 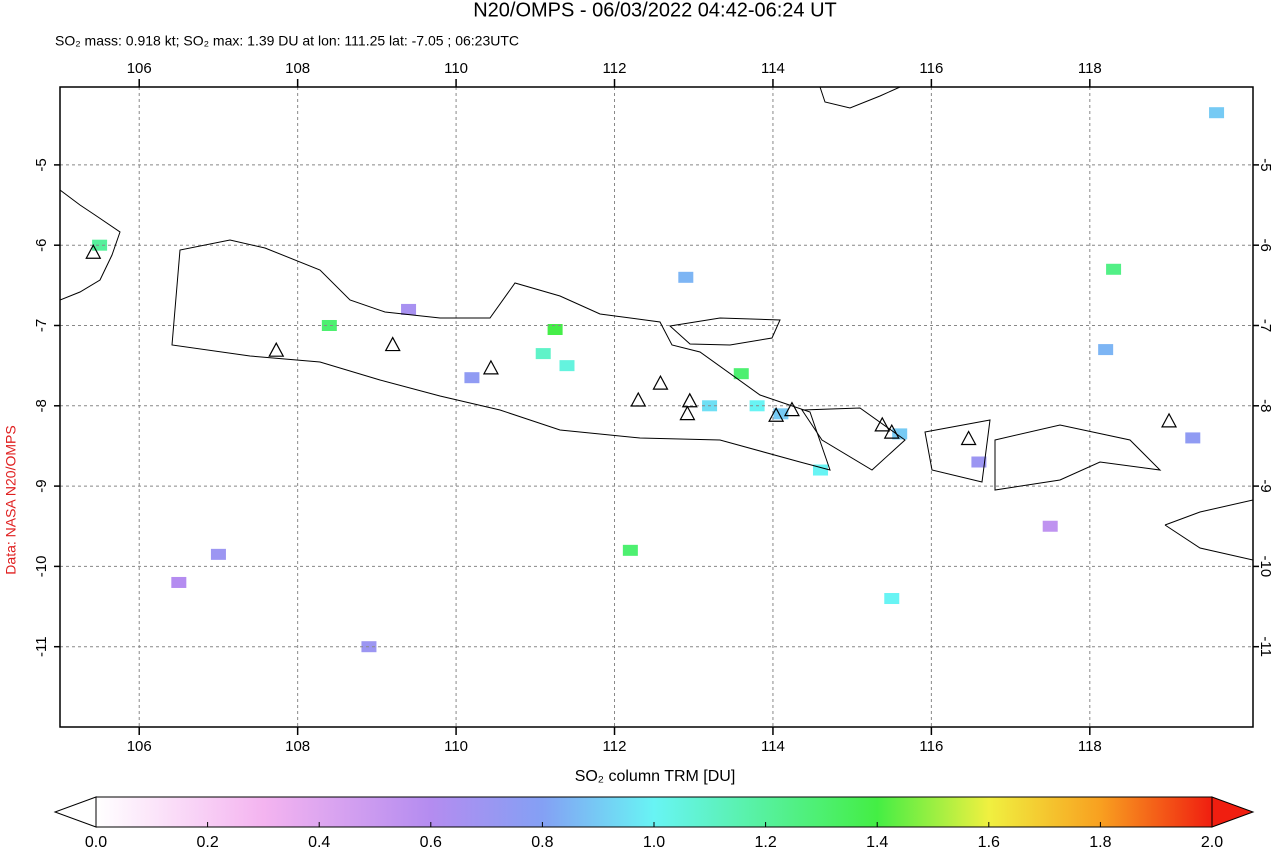 I want to click on colorbar-over, so click(x=1233, y=812).